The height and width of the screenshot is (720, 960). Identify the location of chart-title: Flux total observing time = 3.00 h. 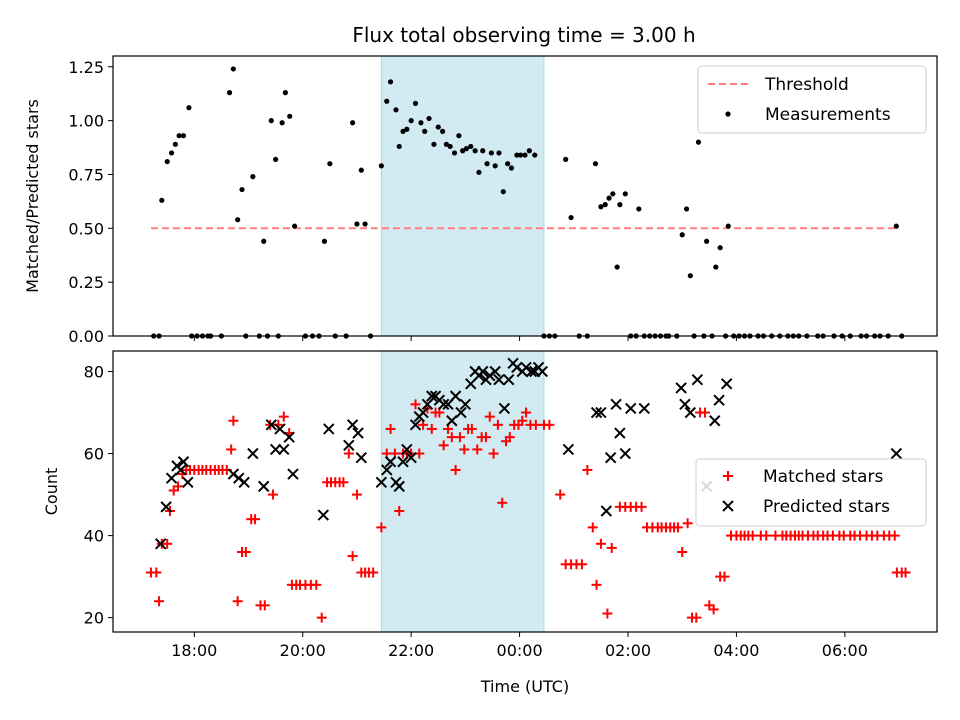
(523, 35).